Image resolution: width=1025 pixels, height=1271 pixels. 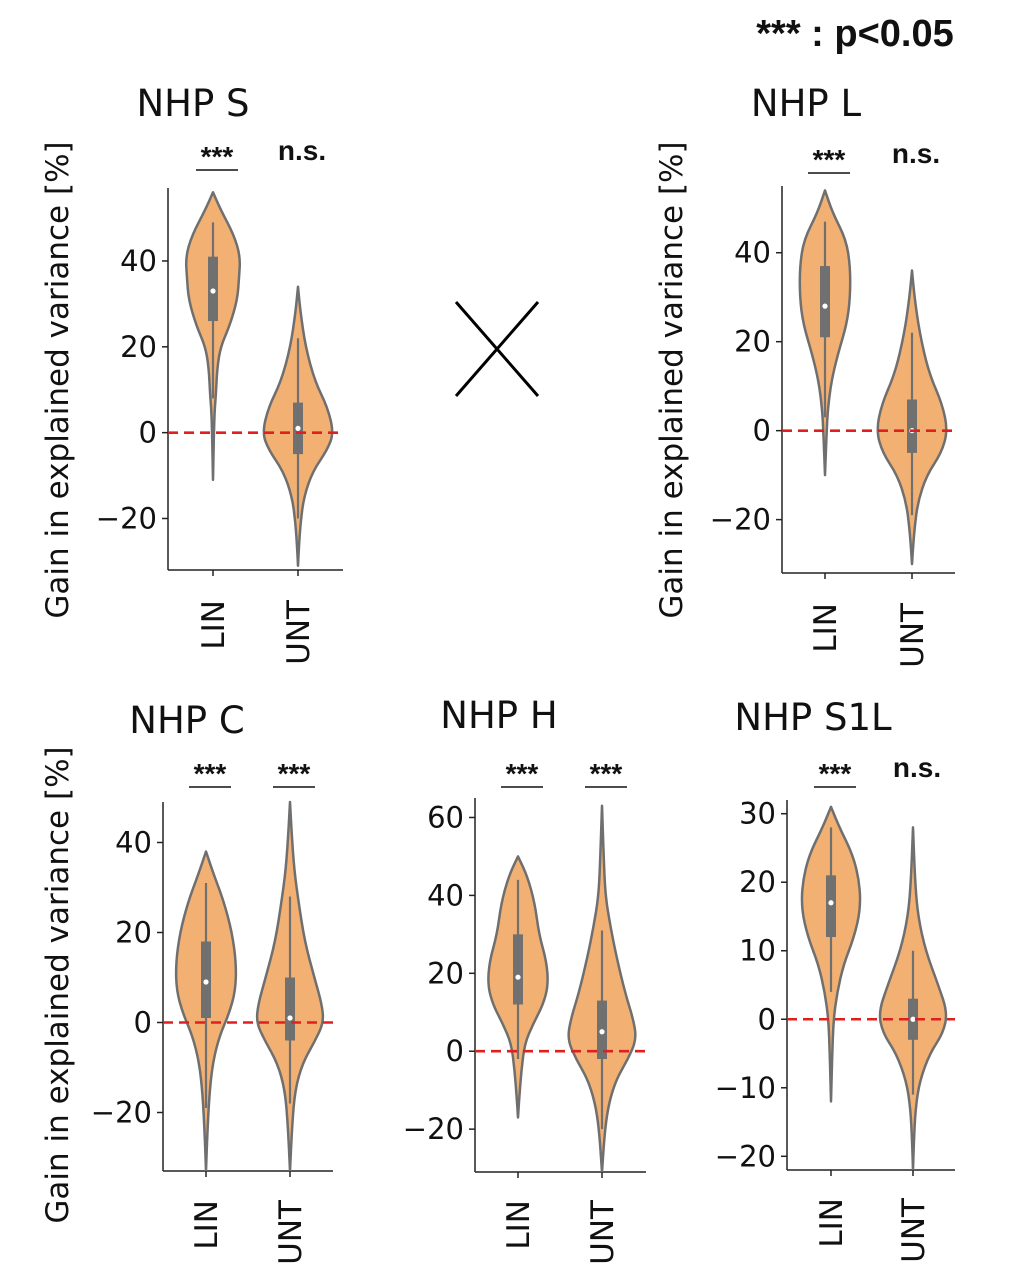 I want to click on y-tick-label: 30, so click(x=757, y=814).